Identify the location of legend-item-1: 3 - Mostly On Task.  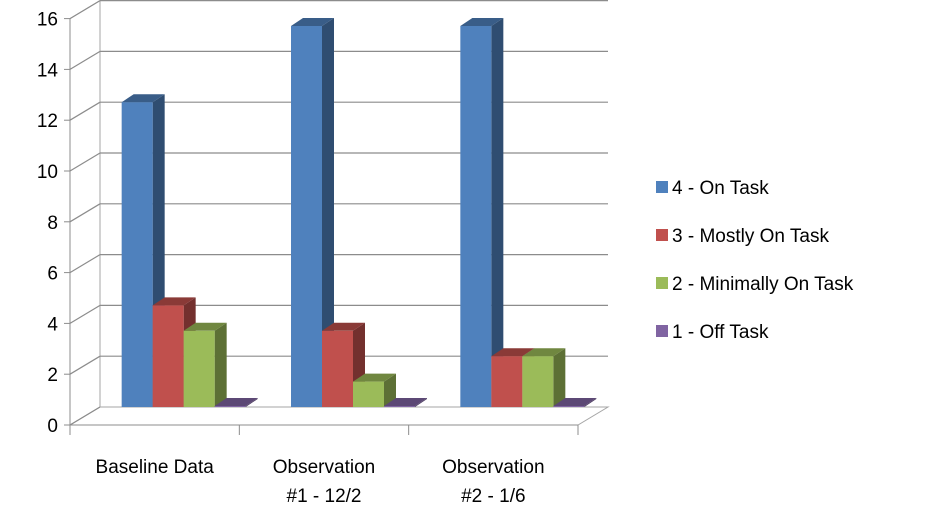
(742, 236).